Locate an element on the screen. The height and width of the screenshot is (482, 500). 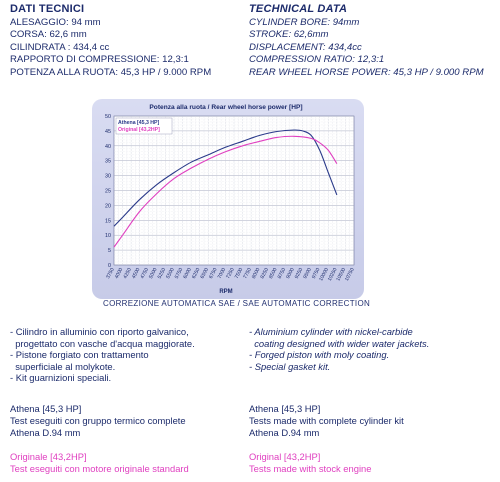
athena-desc-en: Tests made with complete cylinder kit is located at coordinates (326, 420).